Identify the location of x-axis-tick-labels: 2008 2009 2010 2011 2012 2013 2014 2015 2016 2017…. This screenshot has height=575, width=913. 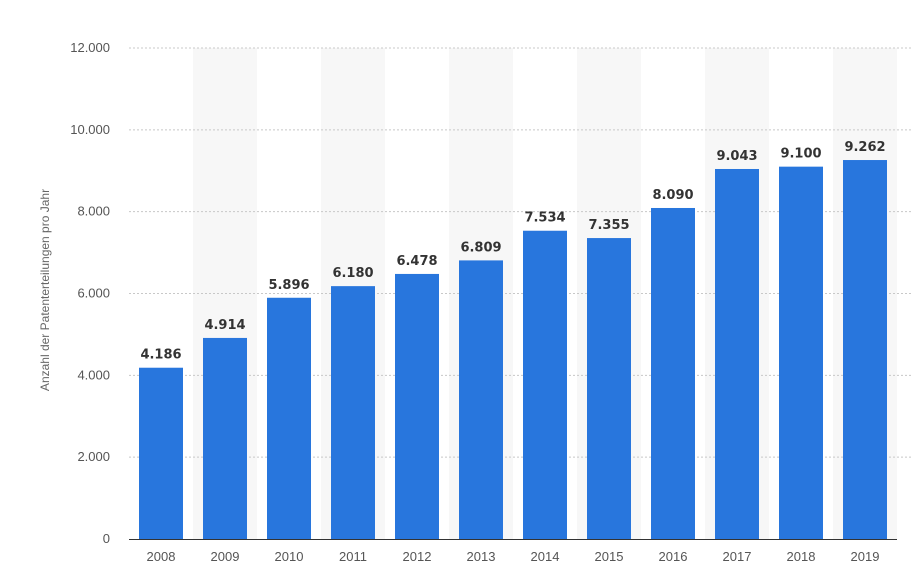
(513, 556).